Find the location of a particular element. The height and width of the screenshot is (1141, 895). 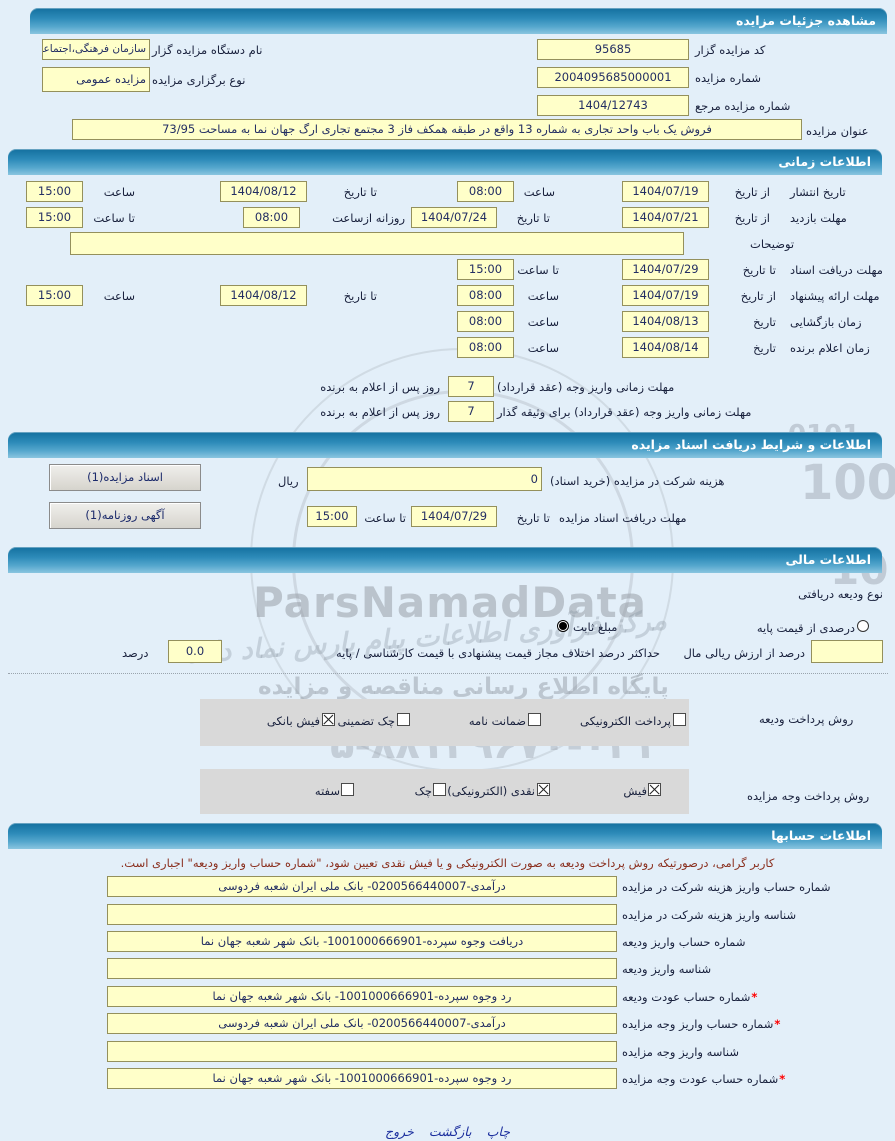

deposit-method-certified-check-label: چک تضمینی is located at coordinates (366, 721).